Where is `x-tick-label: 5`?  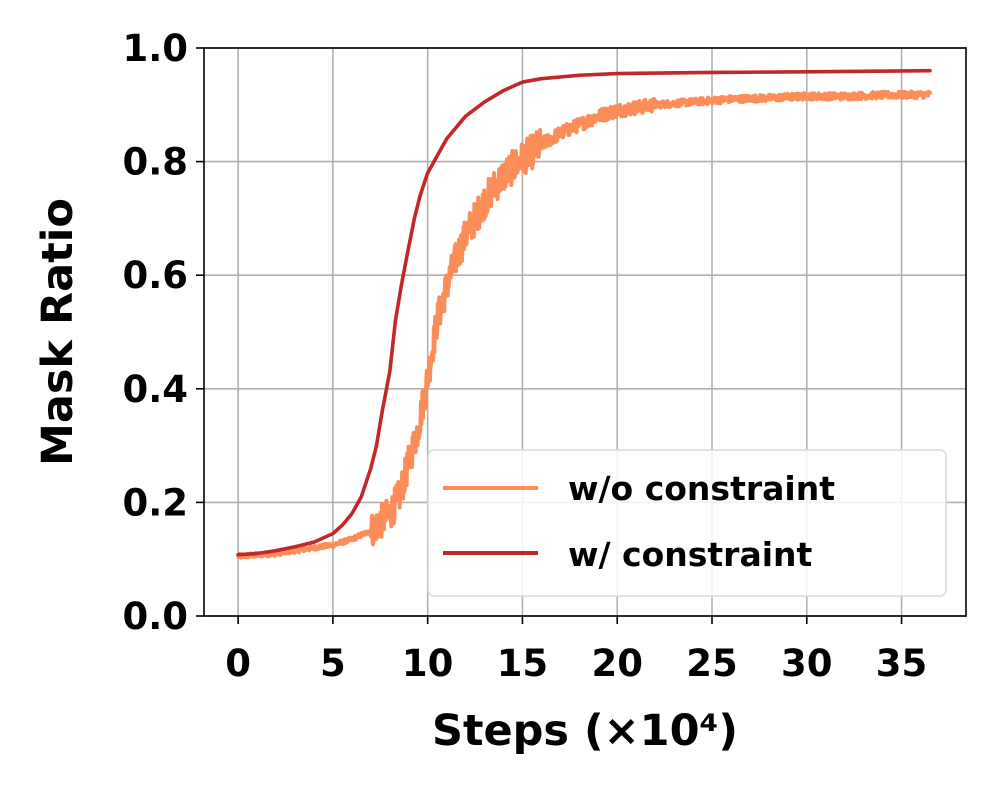 x-tick-label: 5 is located at coordinates (333, 663).